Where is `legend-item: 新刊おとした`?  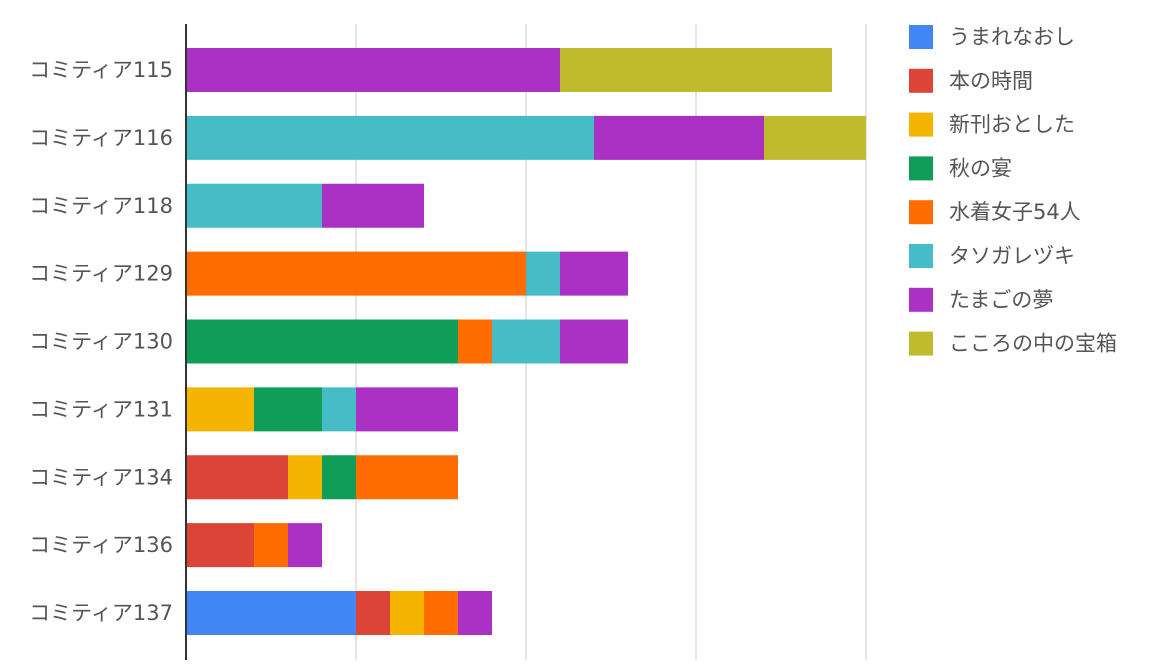 legend-item: 新刊おとした is located at coordinates (992, 124).